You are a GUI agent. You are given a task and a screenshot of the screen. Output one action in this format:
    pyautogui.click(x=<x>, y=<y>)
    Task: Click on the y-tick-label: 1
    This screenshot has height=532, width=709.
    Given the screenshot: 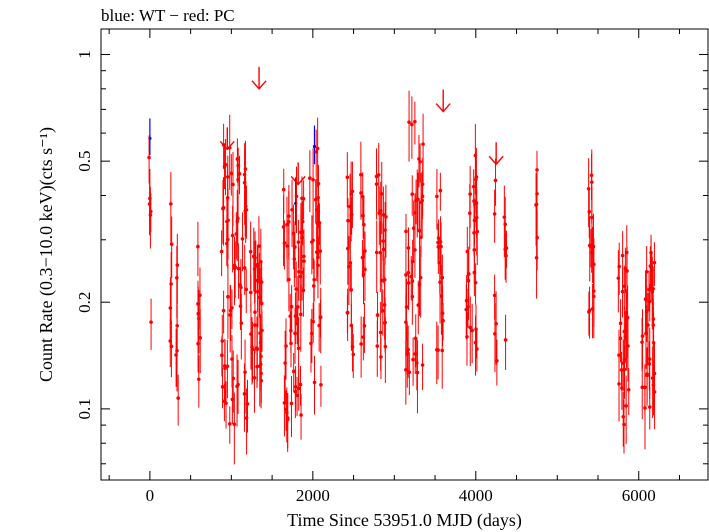 What is the action you would take?
    pyautogui.click(x=84, y=54)
    